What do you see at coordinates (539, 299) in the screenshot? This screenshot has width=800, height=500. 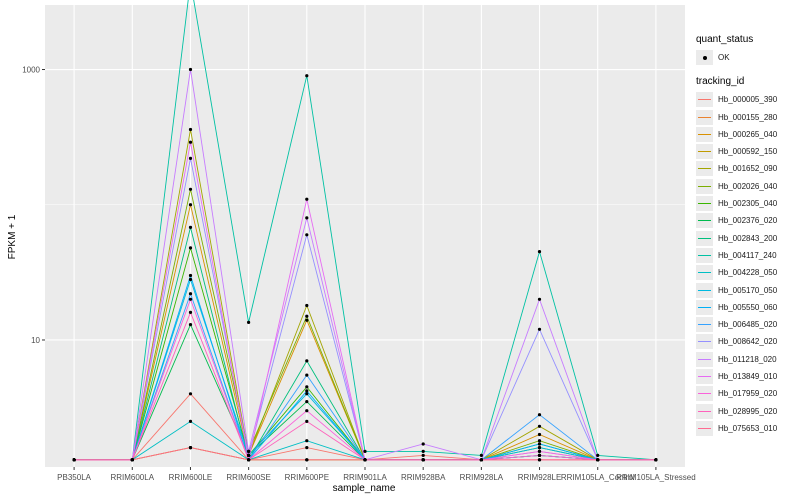 I see `data-point-Hb_011218_020-RRIM928LE` at bounding box center [539, 299].